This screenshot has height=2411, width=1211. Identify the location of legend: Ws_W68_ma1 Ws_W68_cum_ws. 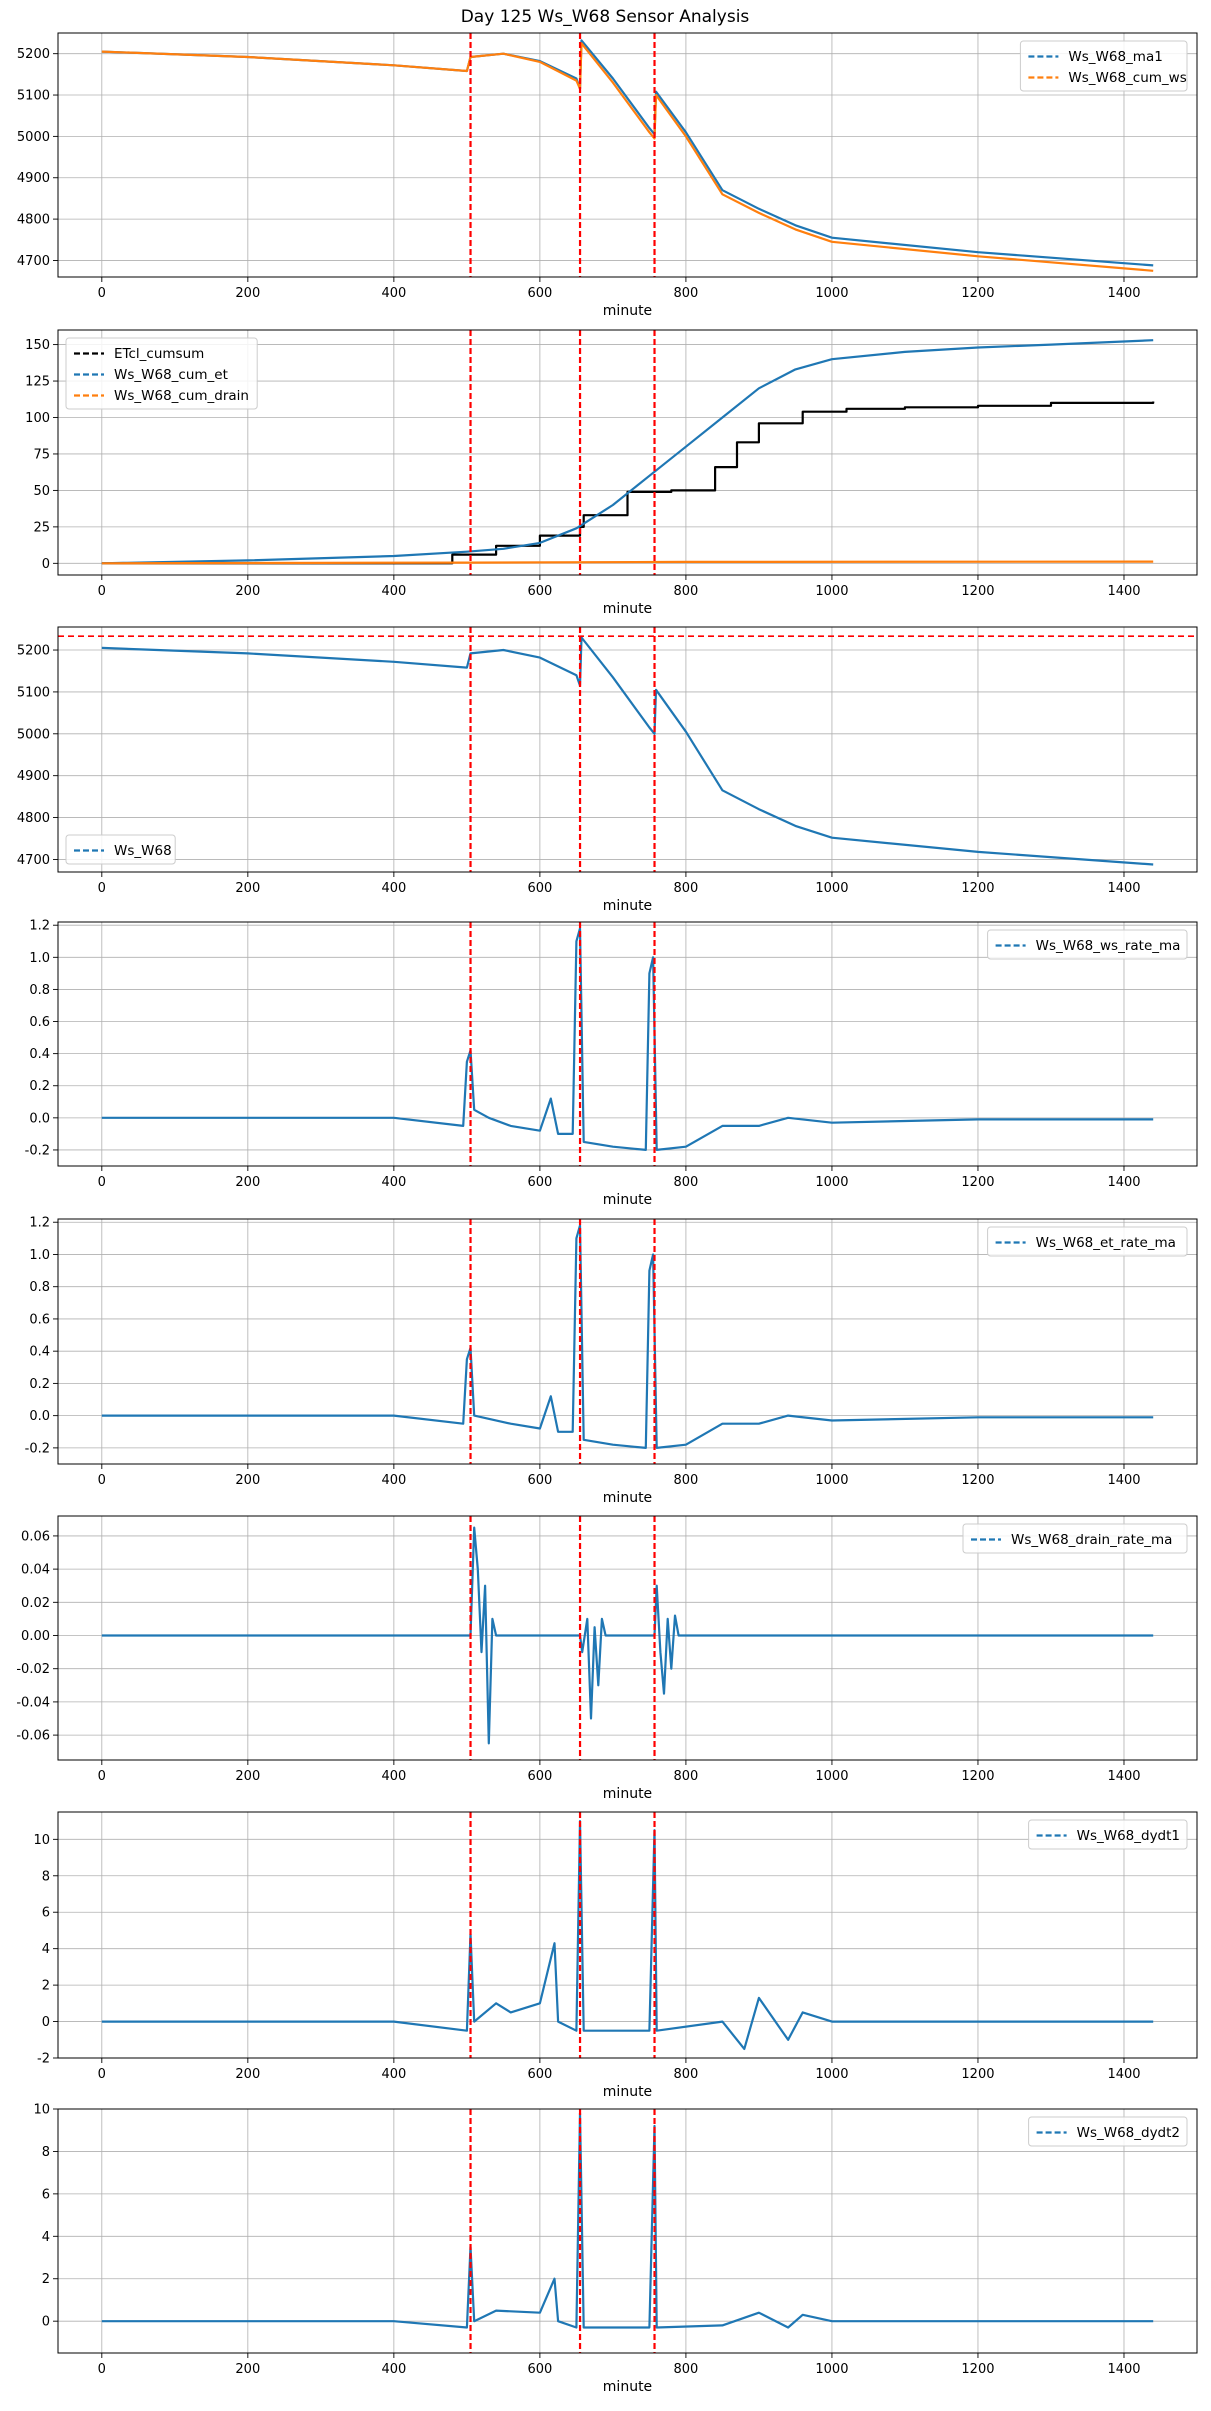
(1103, 66).